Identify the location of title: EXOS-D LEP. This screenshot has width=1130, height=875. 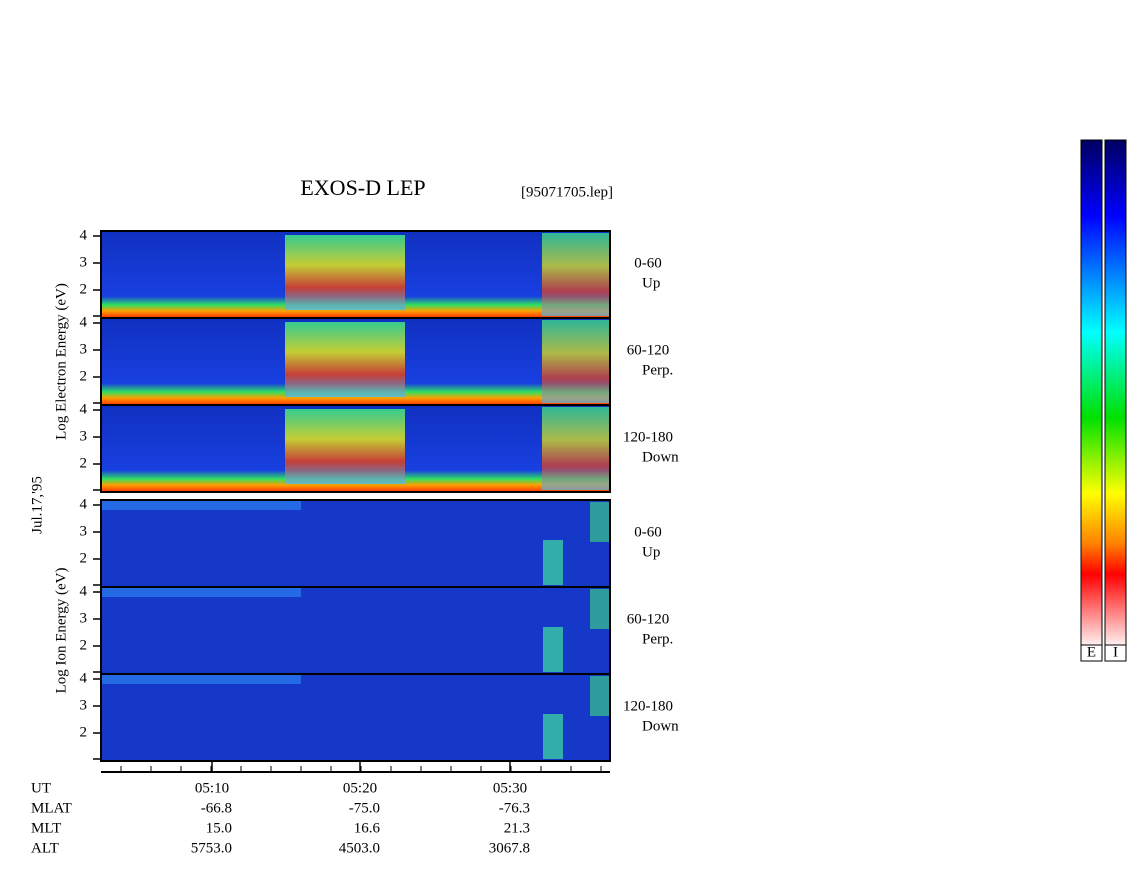
(362, 187).